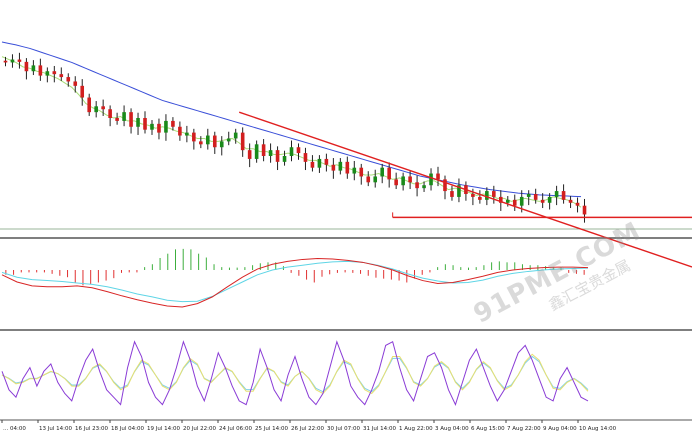  Describe the element at coordinates (199, 429) in the screenshot. I see `x-tick-label: 20 Jul 22:00` at that location.